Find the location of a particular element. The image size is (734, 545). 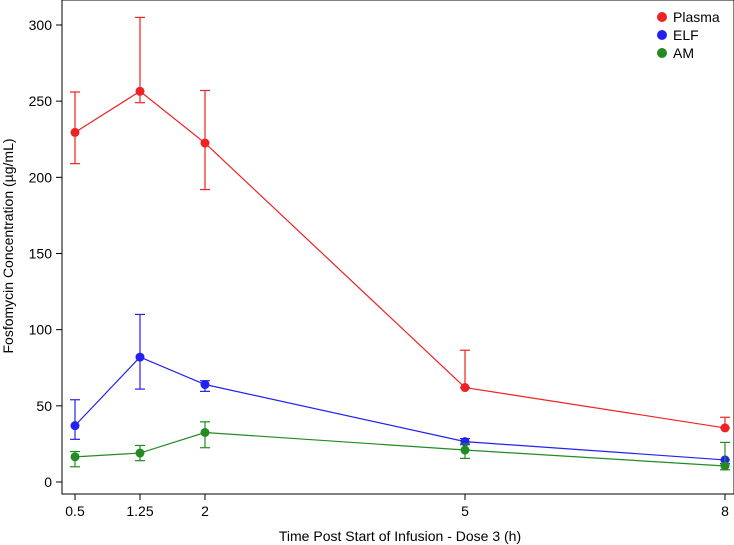

x-tick-label: 0.5 is located at coordinates (75, 511).